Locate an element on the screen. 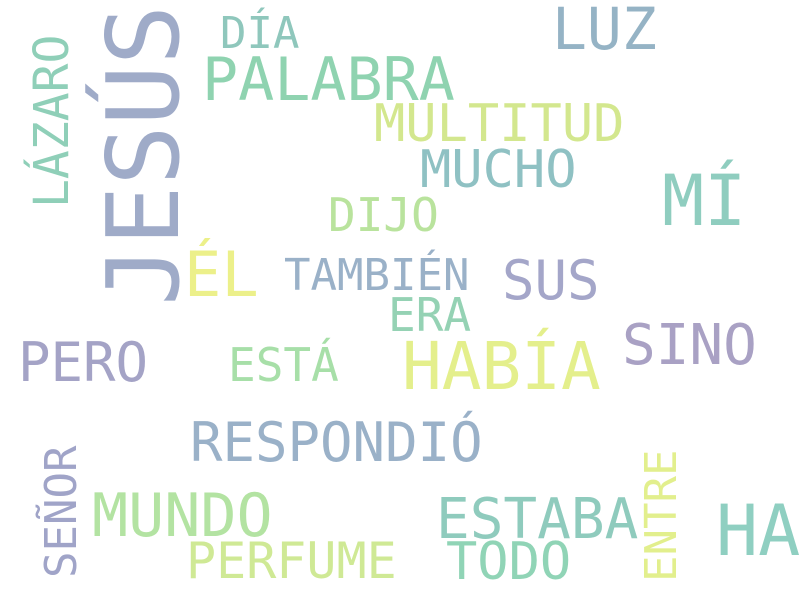 The width and height of the screenshot is (800, 600). word-mucho: MUCHO is located at coordinates (498, 170).